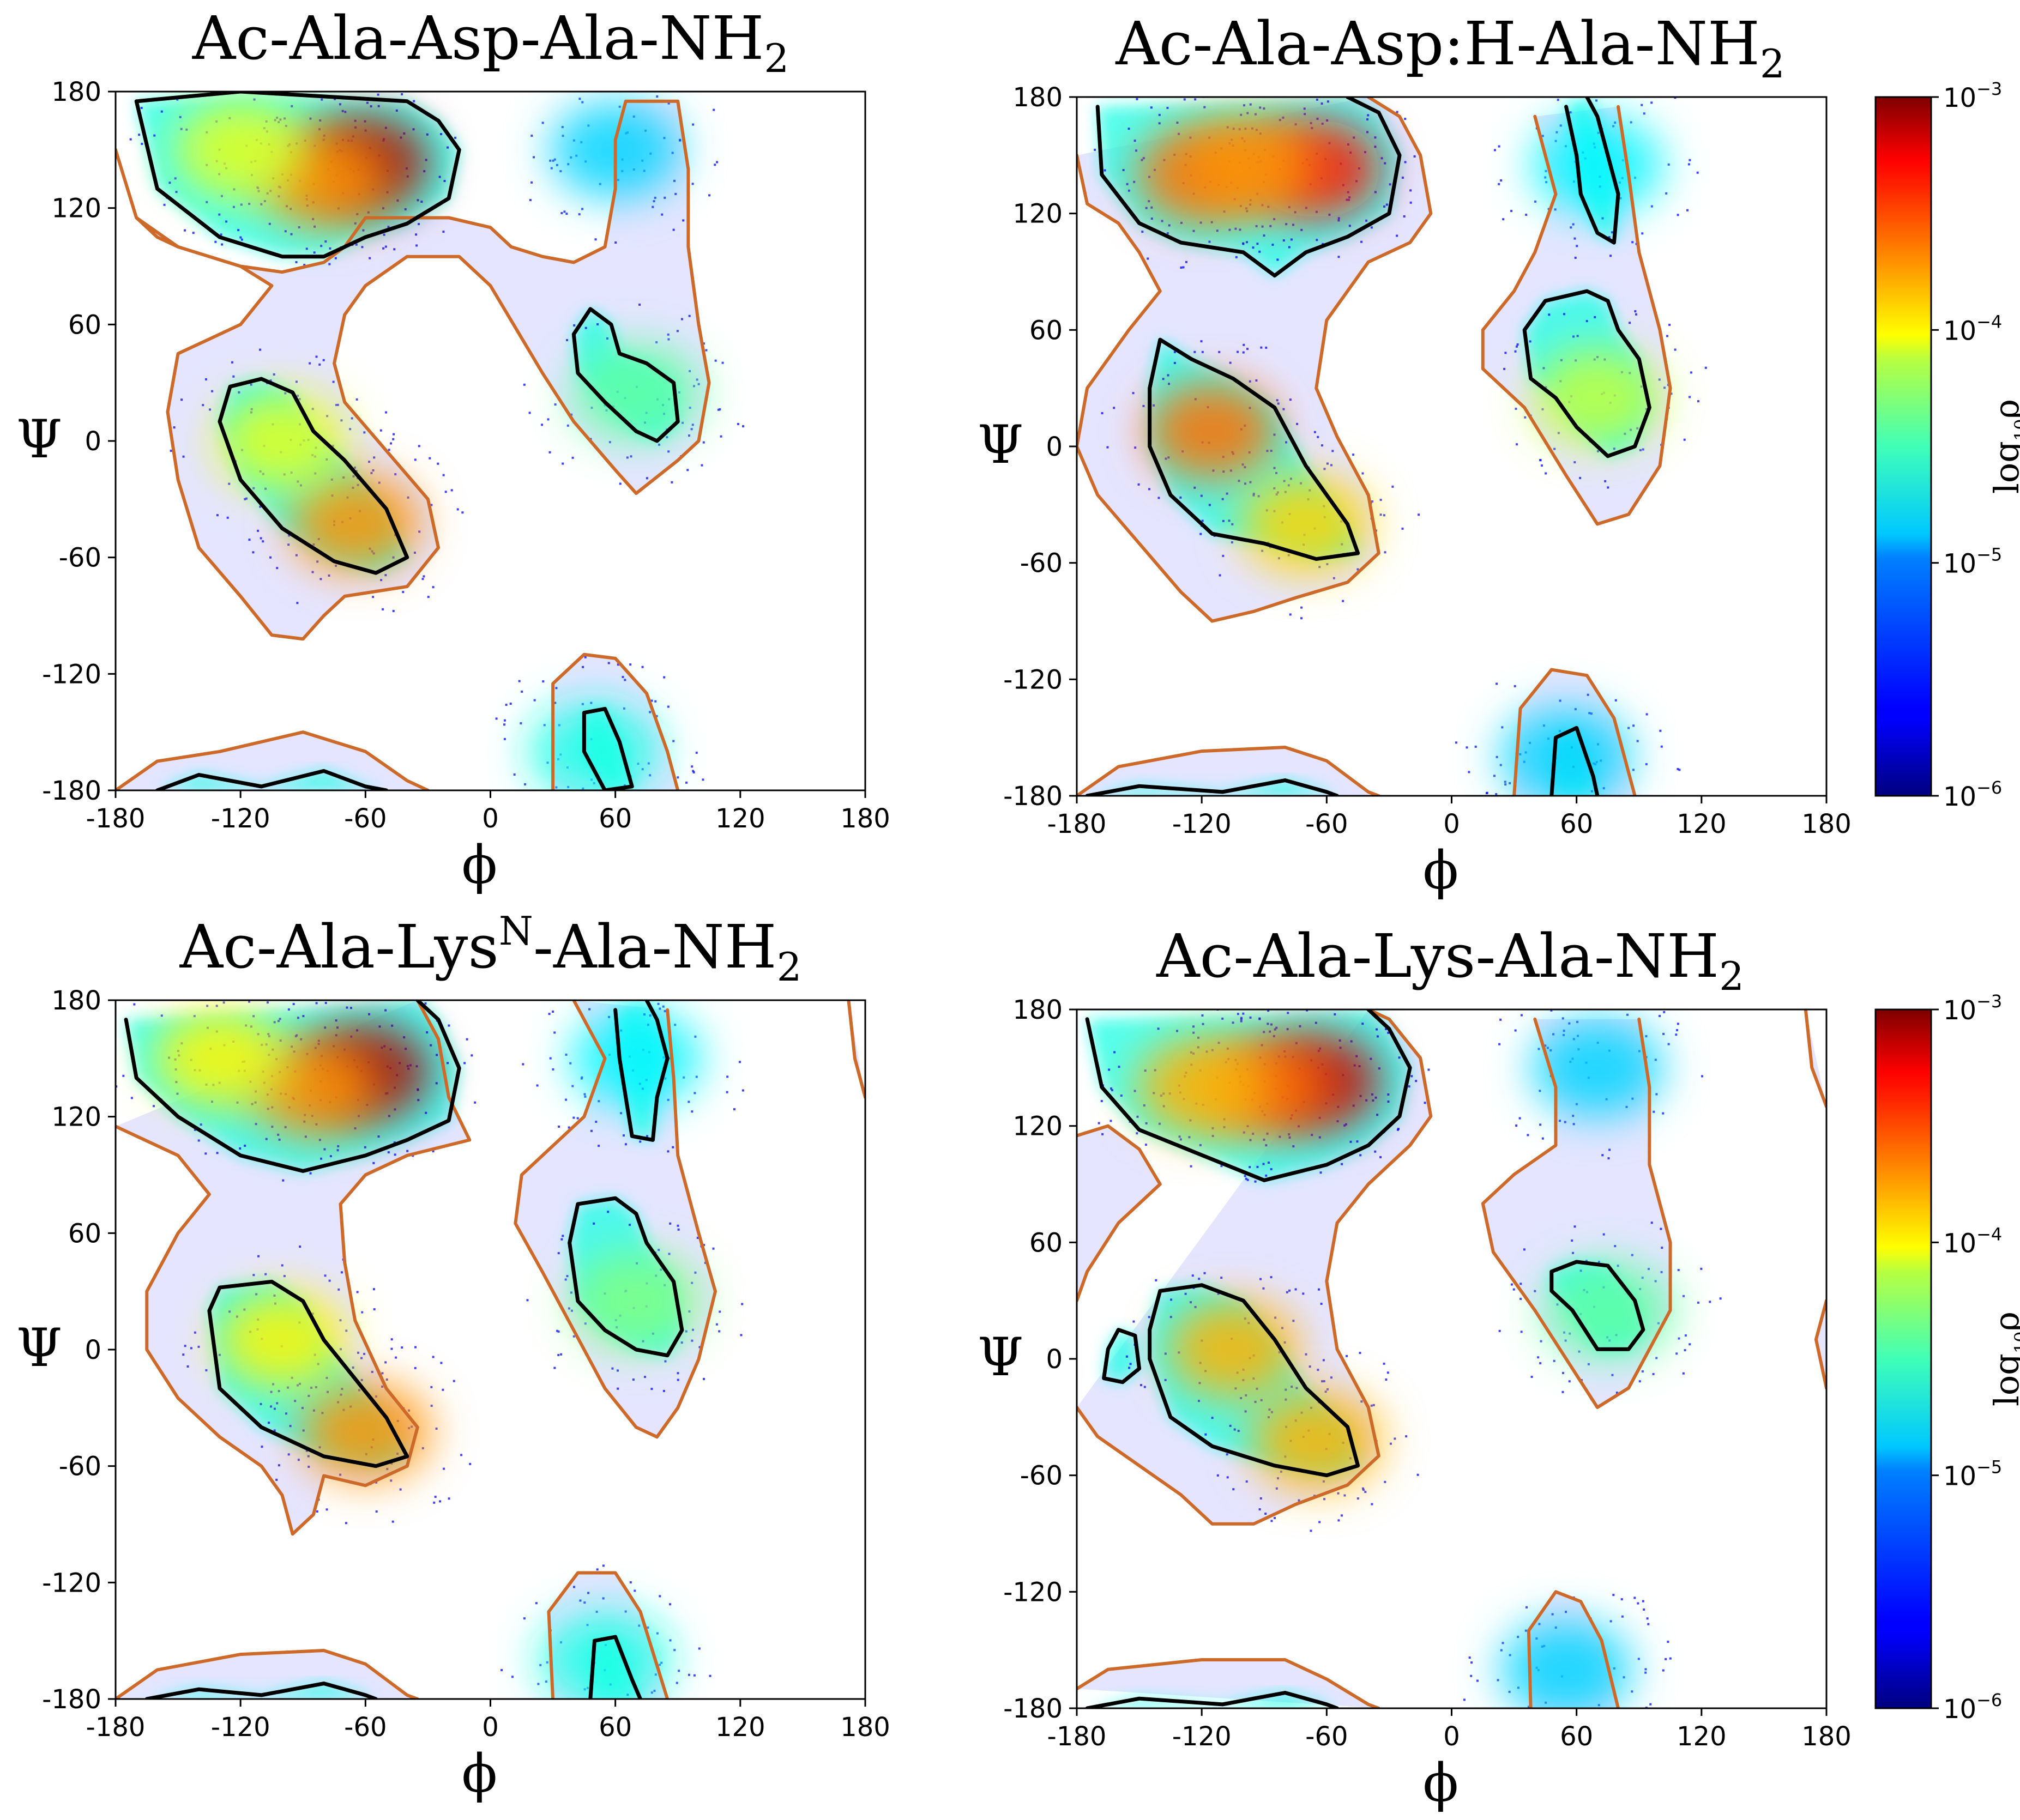 This screenshot has width=2020, height=1820. I want to click on x-tick-label: 60, so click(615, 1727).